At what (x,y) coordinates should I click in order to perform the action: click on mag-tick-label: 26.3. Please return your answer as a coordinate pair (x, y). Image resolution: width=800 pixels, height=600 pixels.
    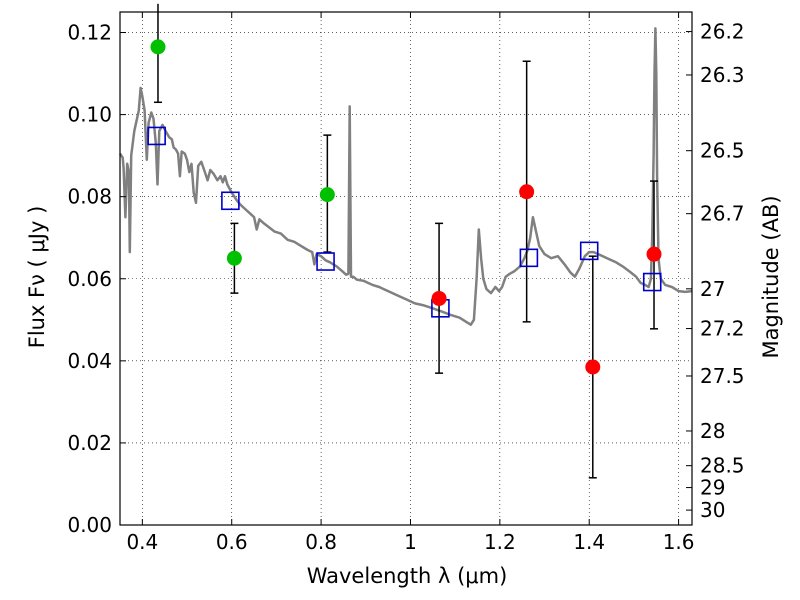
    Looking at the image, I should click on (722, 75).